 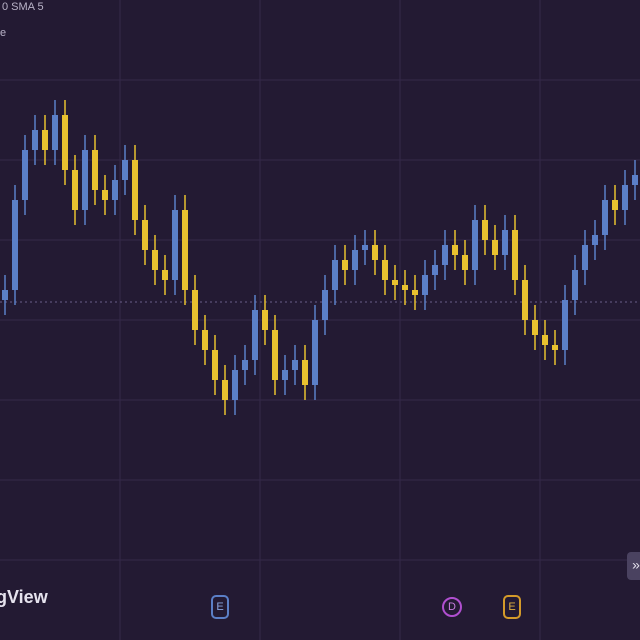 What do you see at coordinates (24, 597) in the screenshot?
I see `brand: gView` at bounding box center [24, 597].